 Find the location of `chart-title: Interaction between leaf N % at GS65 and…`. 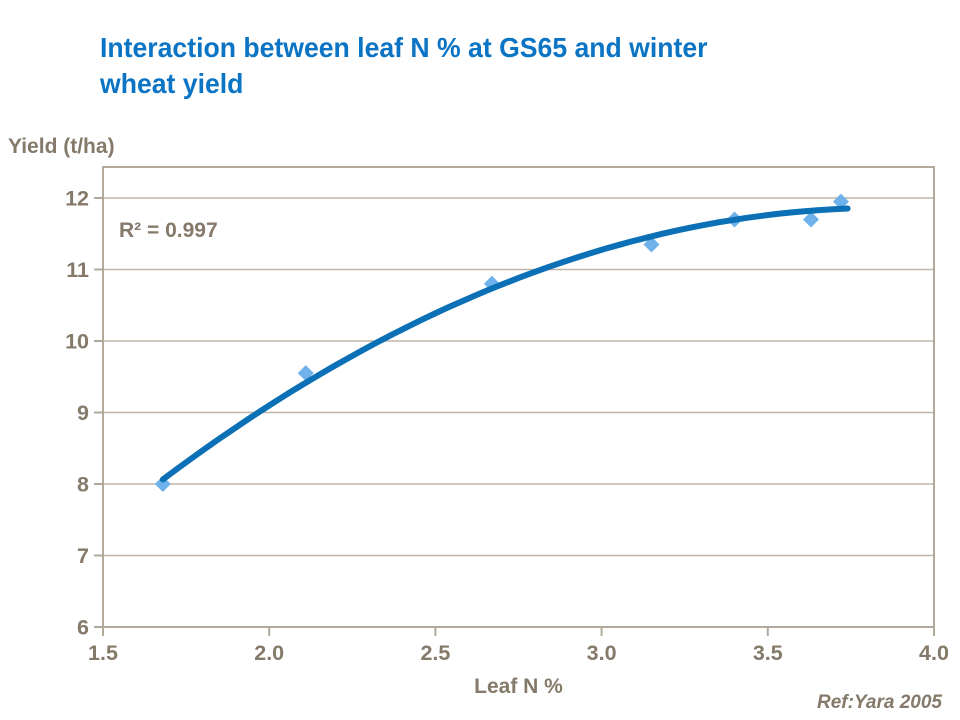

chart-title: Interaction between leaf N % at GS65 and… is located at coordinates (480, 66).